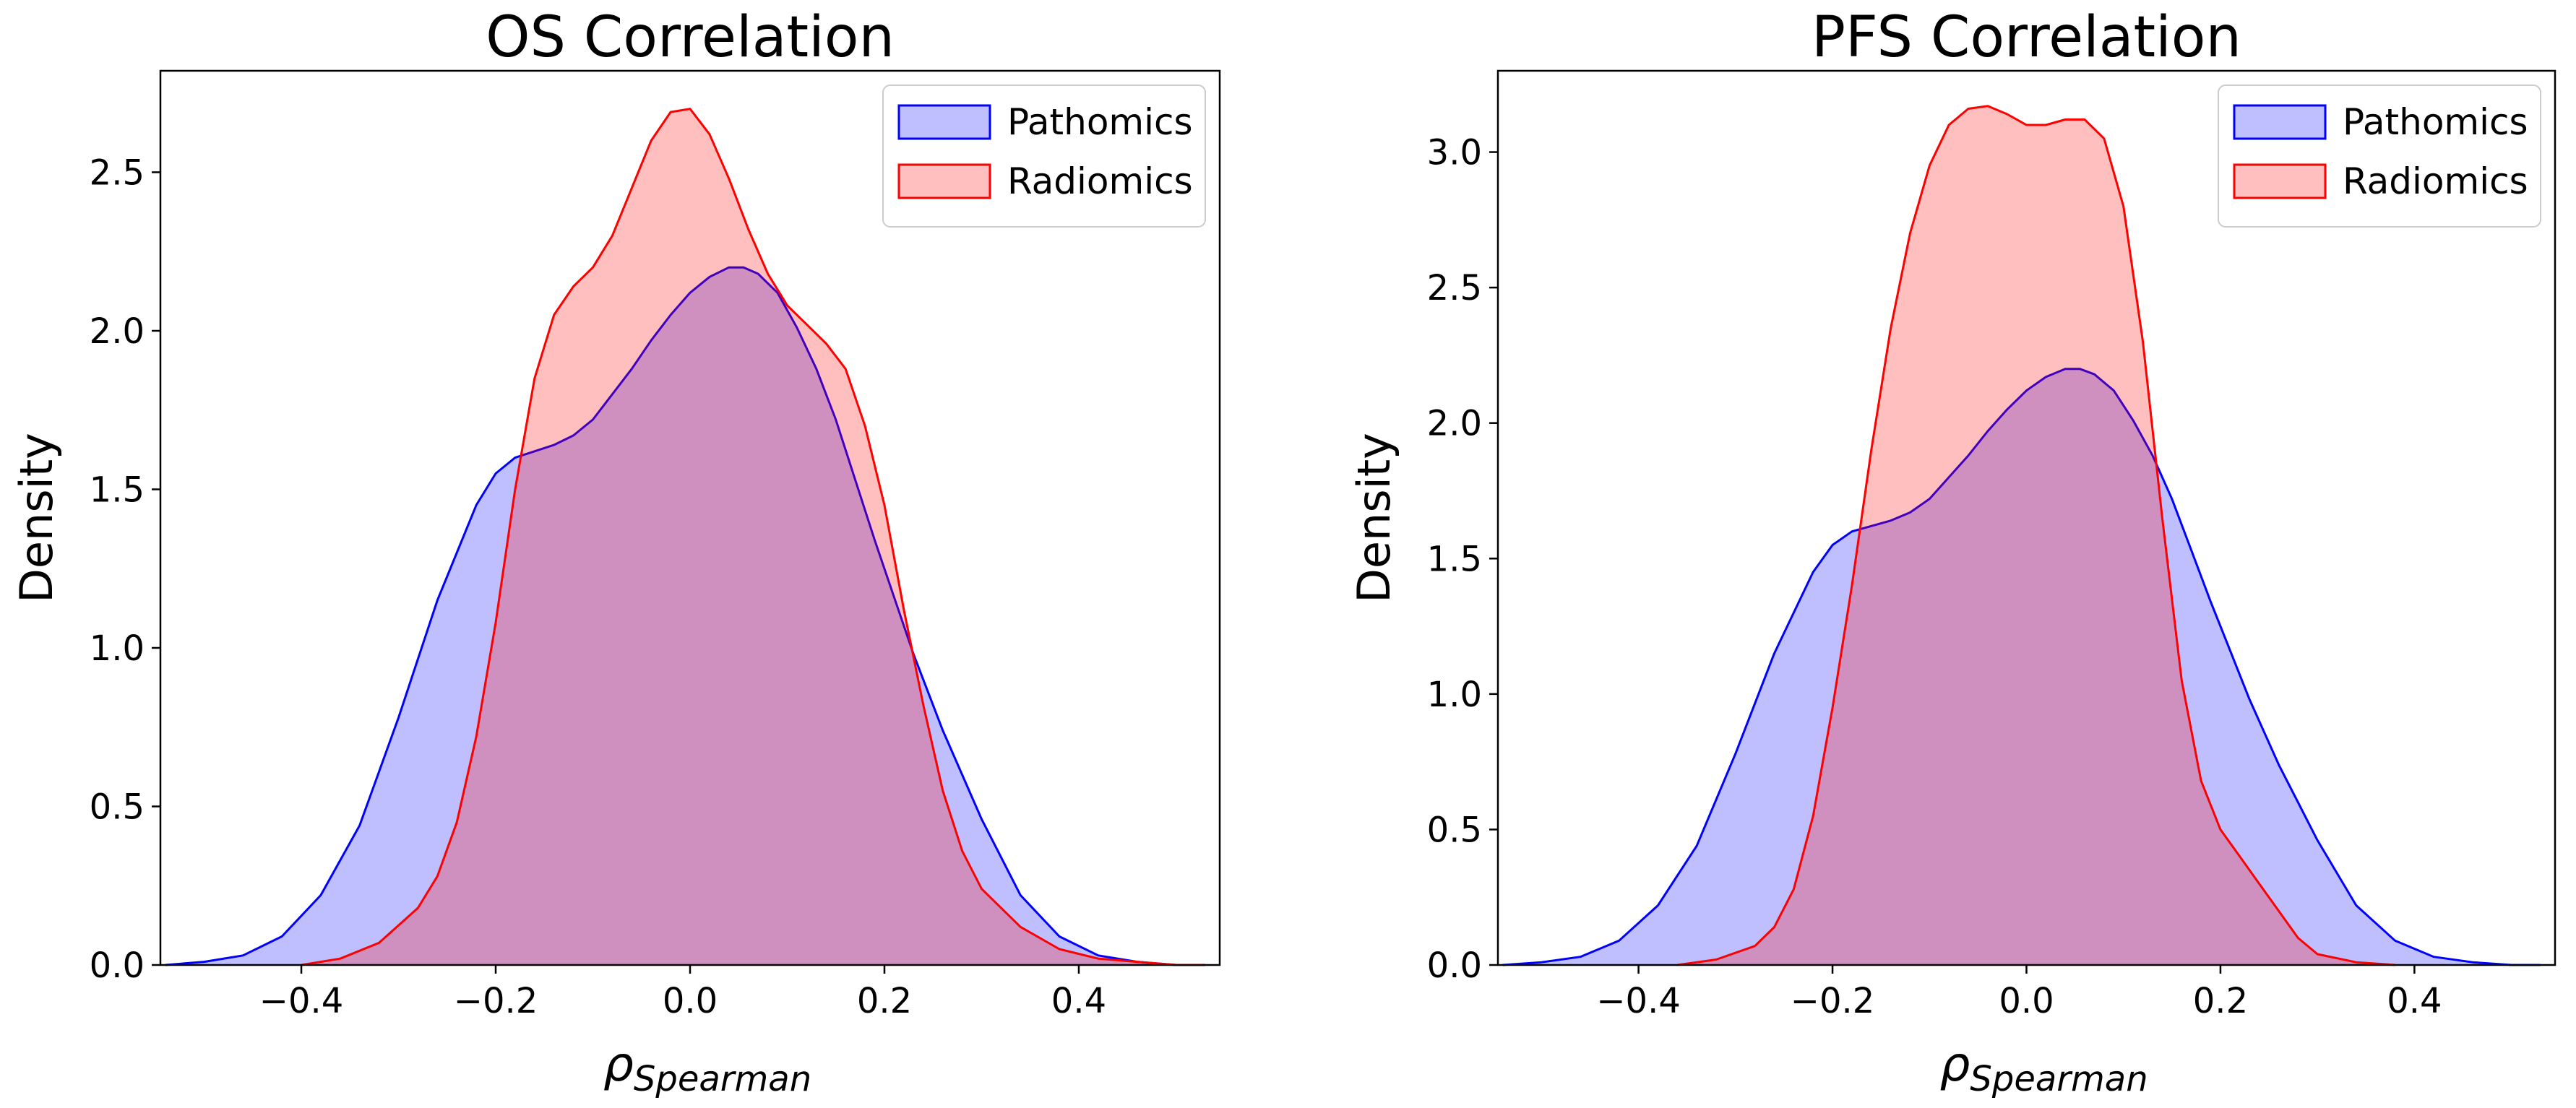 This screenshot has height=1108, width=2576. I want to click on y-tick-label: 3.0, so click(1454, 153).